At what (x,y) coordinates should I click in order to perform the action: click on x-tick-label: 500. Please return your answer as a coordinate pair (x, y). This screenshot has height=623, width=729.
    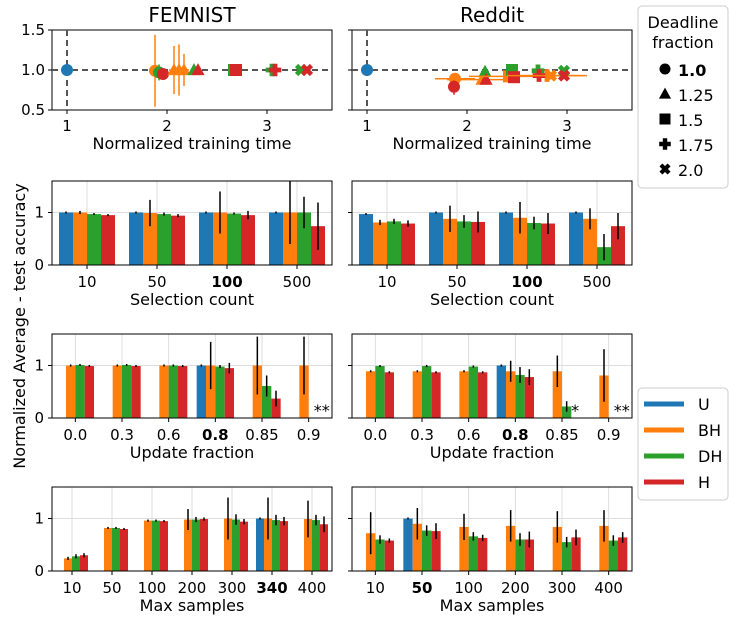
    Looking at the image, I should click on (597, 282).